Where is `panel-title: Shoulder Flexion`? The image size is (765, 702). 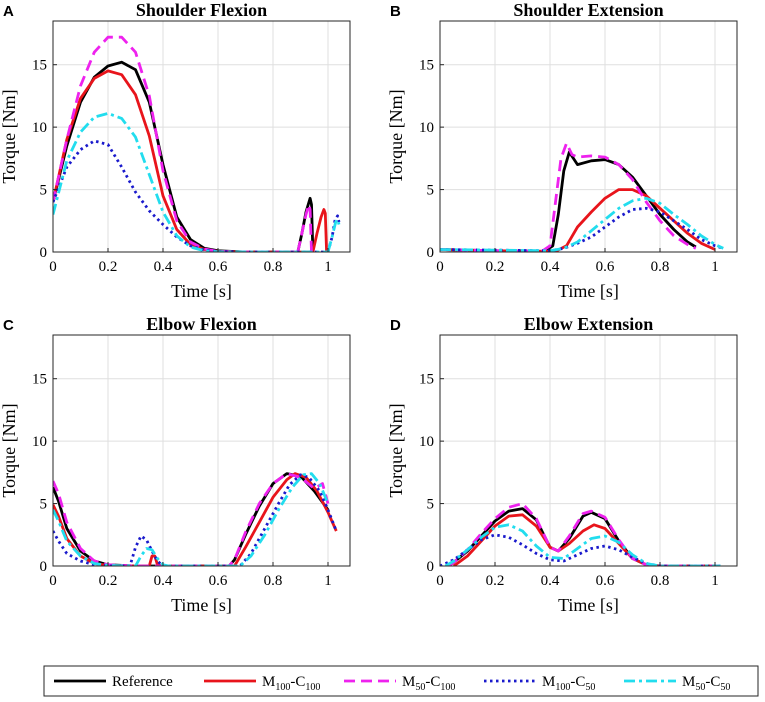
panel-title: Shoulder Flexion is located at coordinates (201, 10).